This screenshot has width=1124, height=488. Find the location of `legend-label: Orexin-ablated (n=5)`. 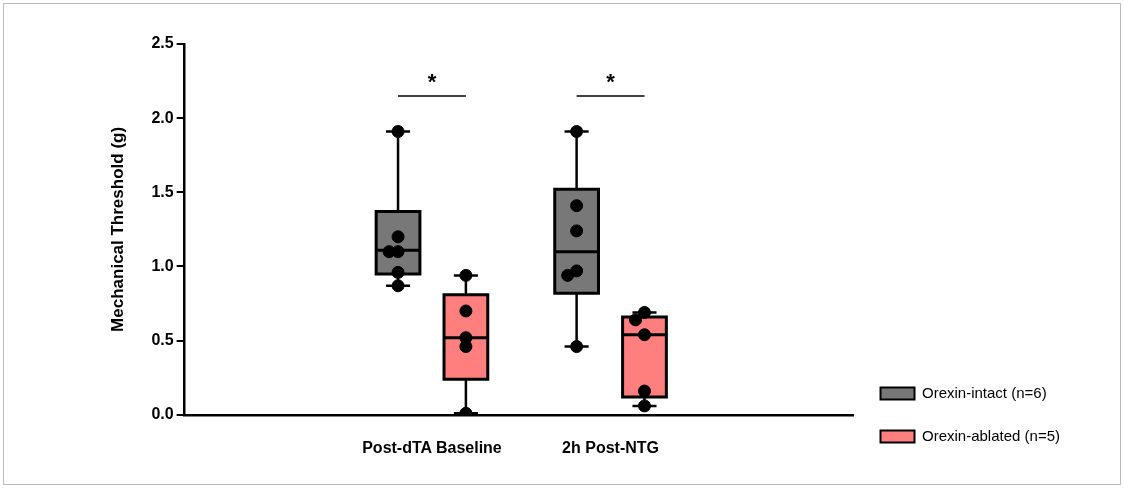

legend-label: Orexin-ablated (n=5) is located at coordinates (991, 435).